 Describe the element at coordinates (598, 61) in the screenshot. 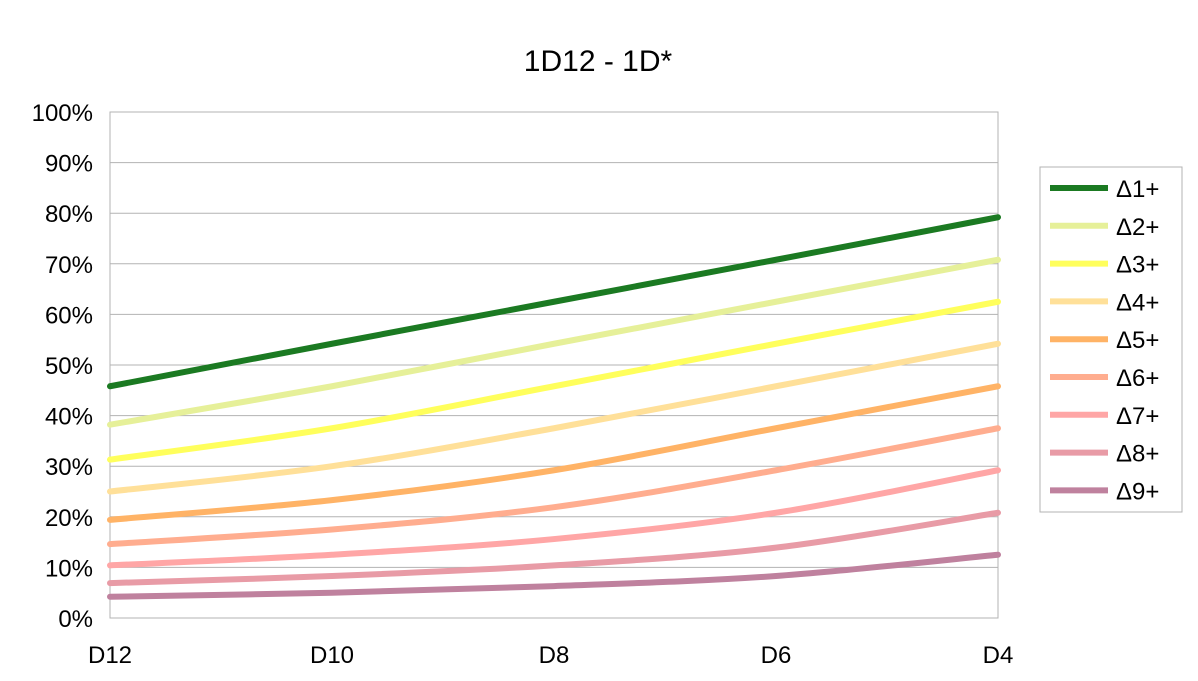

I see `chart-title: 1D12 - 1D*` at that location.